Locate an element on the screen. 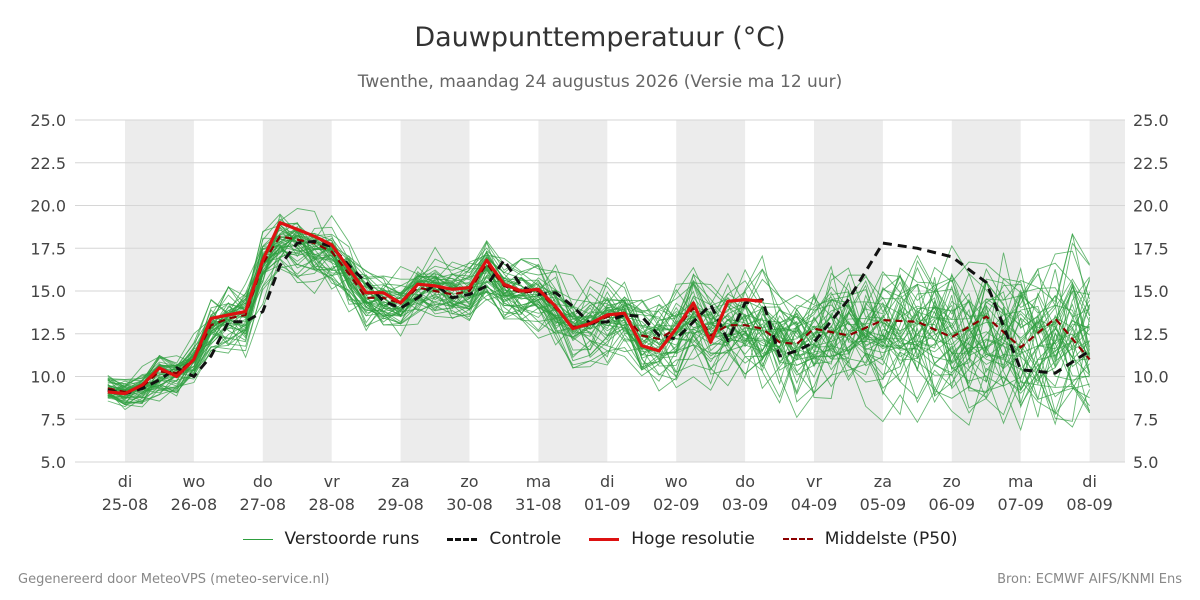  y-axis-right: 5.0 7.5 10.0 12.5 15.0 17.5 20.0 22.5 25.0 is located at coordinates (1151, 291).